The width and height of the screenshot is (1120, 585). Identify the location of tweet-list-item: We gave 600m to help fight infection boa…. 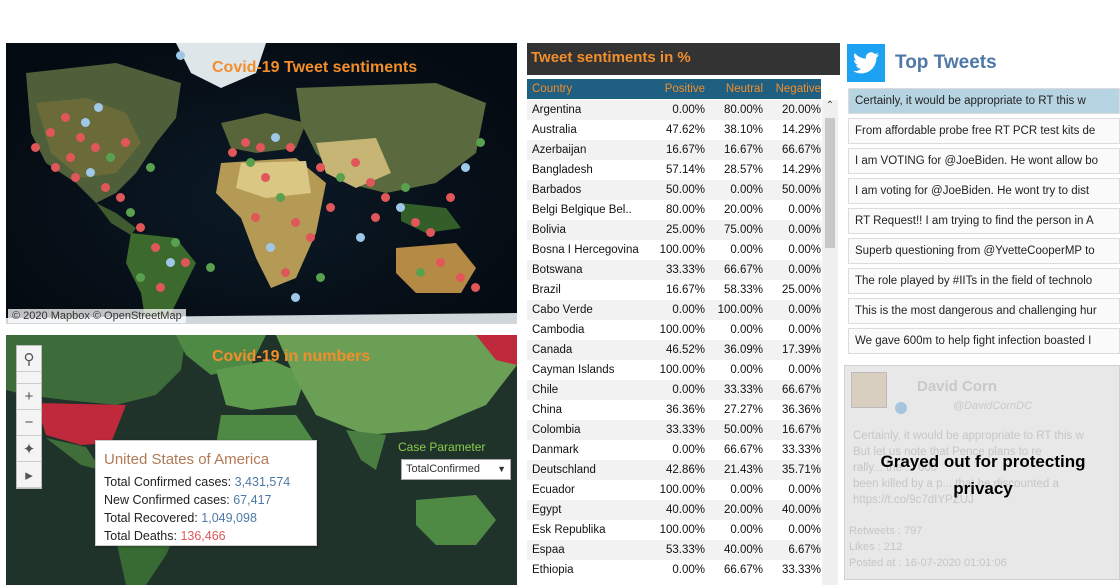
(984, 341).